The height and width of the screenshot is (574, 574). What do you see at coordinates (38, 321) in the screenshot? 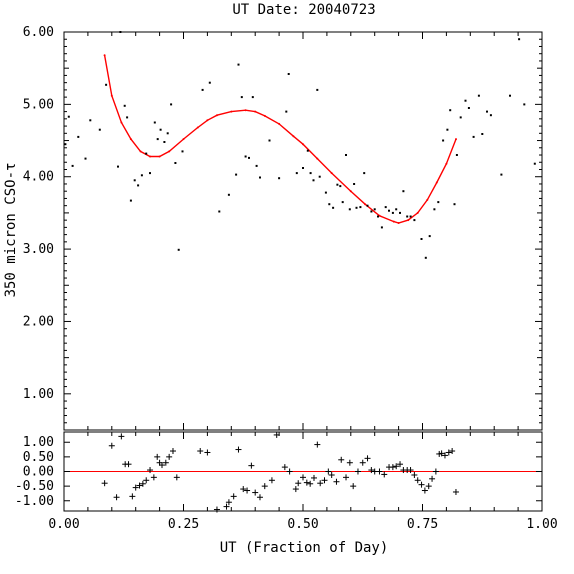
I see `y-tick-label: 2.00` at bounding box center [38, 321].